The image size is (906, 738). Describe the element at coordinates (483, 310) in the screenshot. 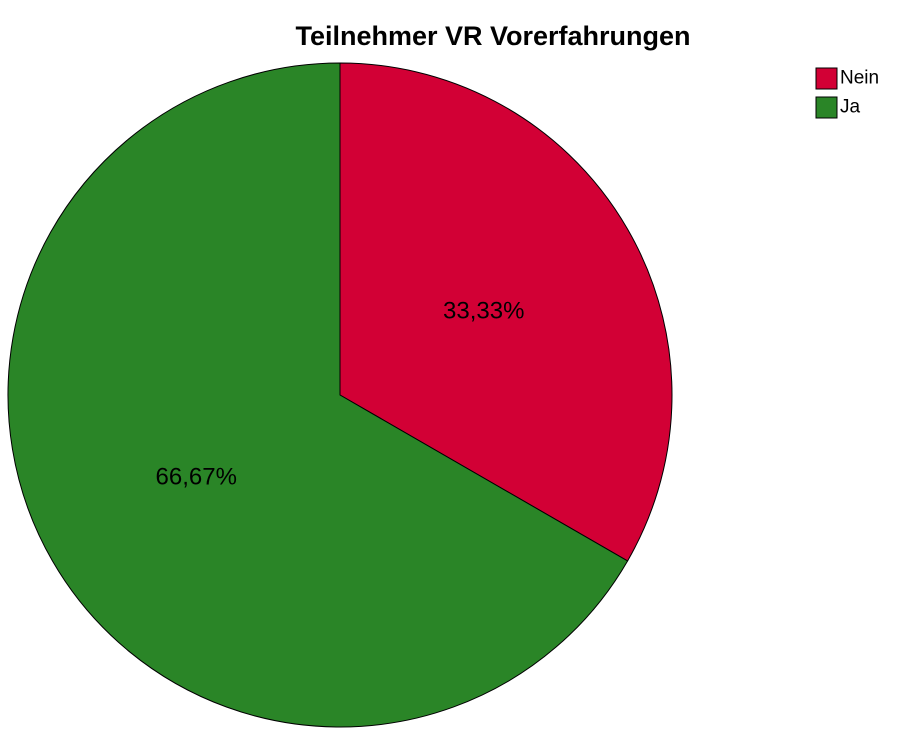

I see `slice-label-nein: 33,33%` at that location.